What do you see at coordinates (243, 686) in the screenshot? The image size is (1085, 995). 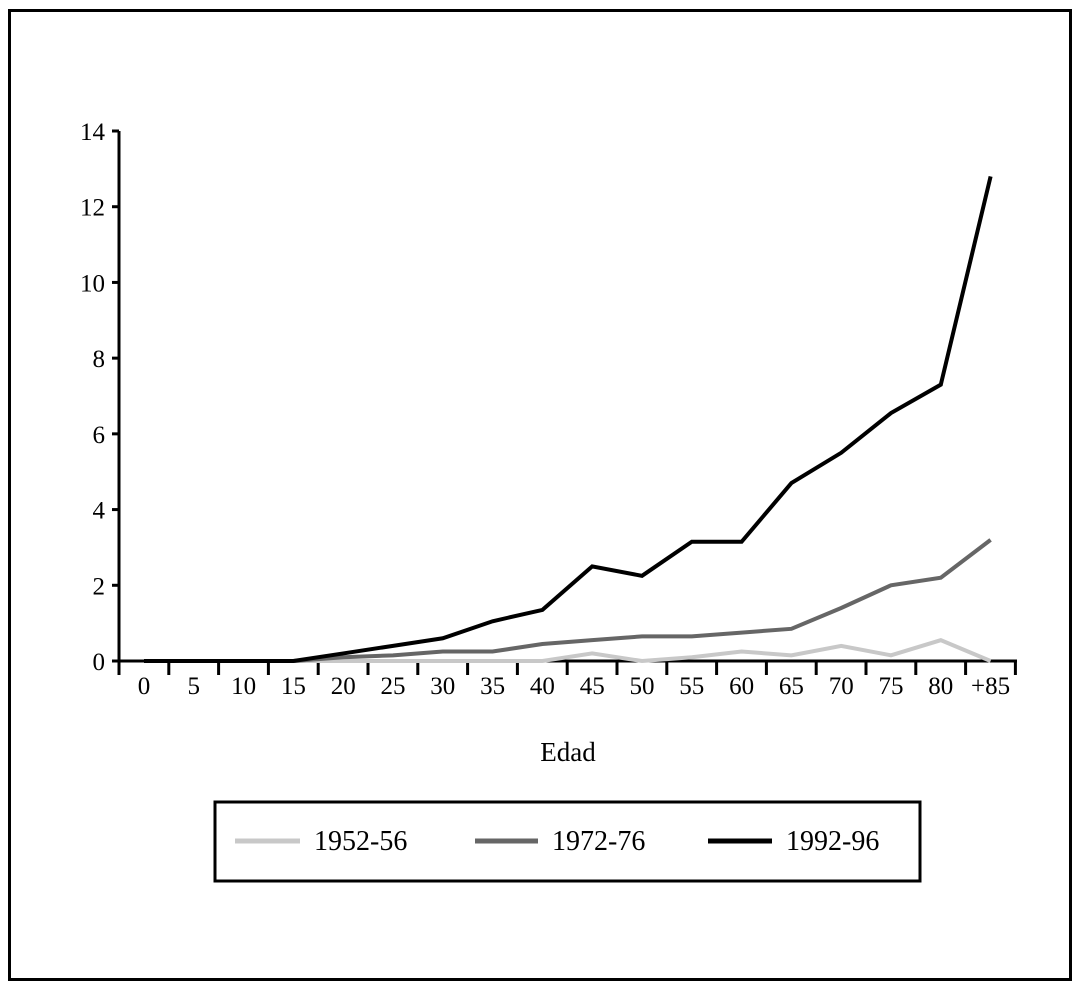 I see `x-tick-label: 10` at bounding box center [243, 686].